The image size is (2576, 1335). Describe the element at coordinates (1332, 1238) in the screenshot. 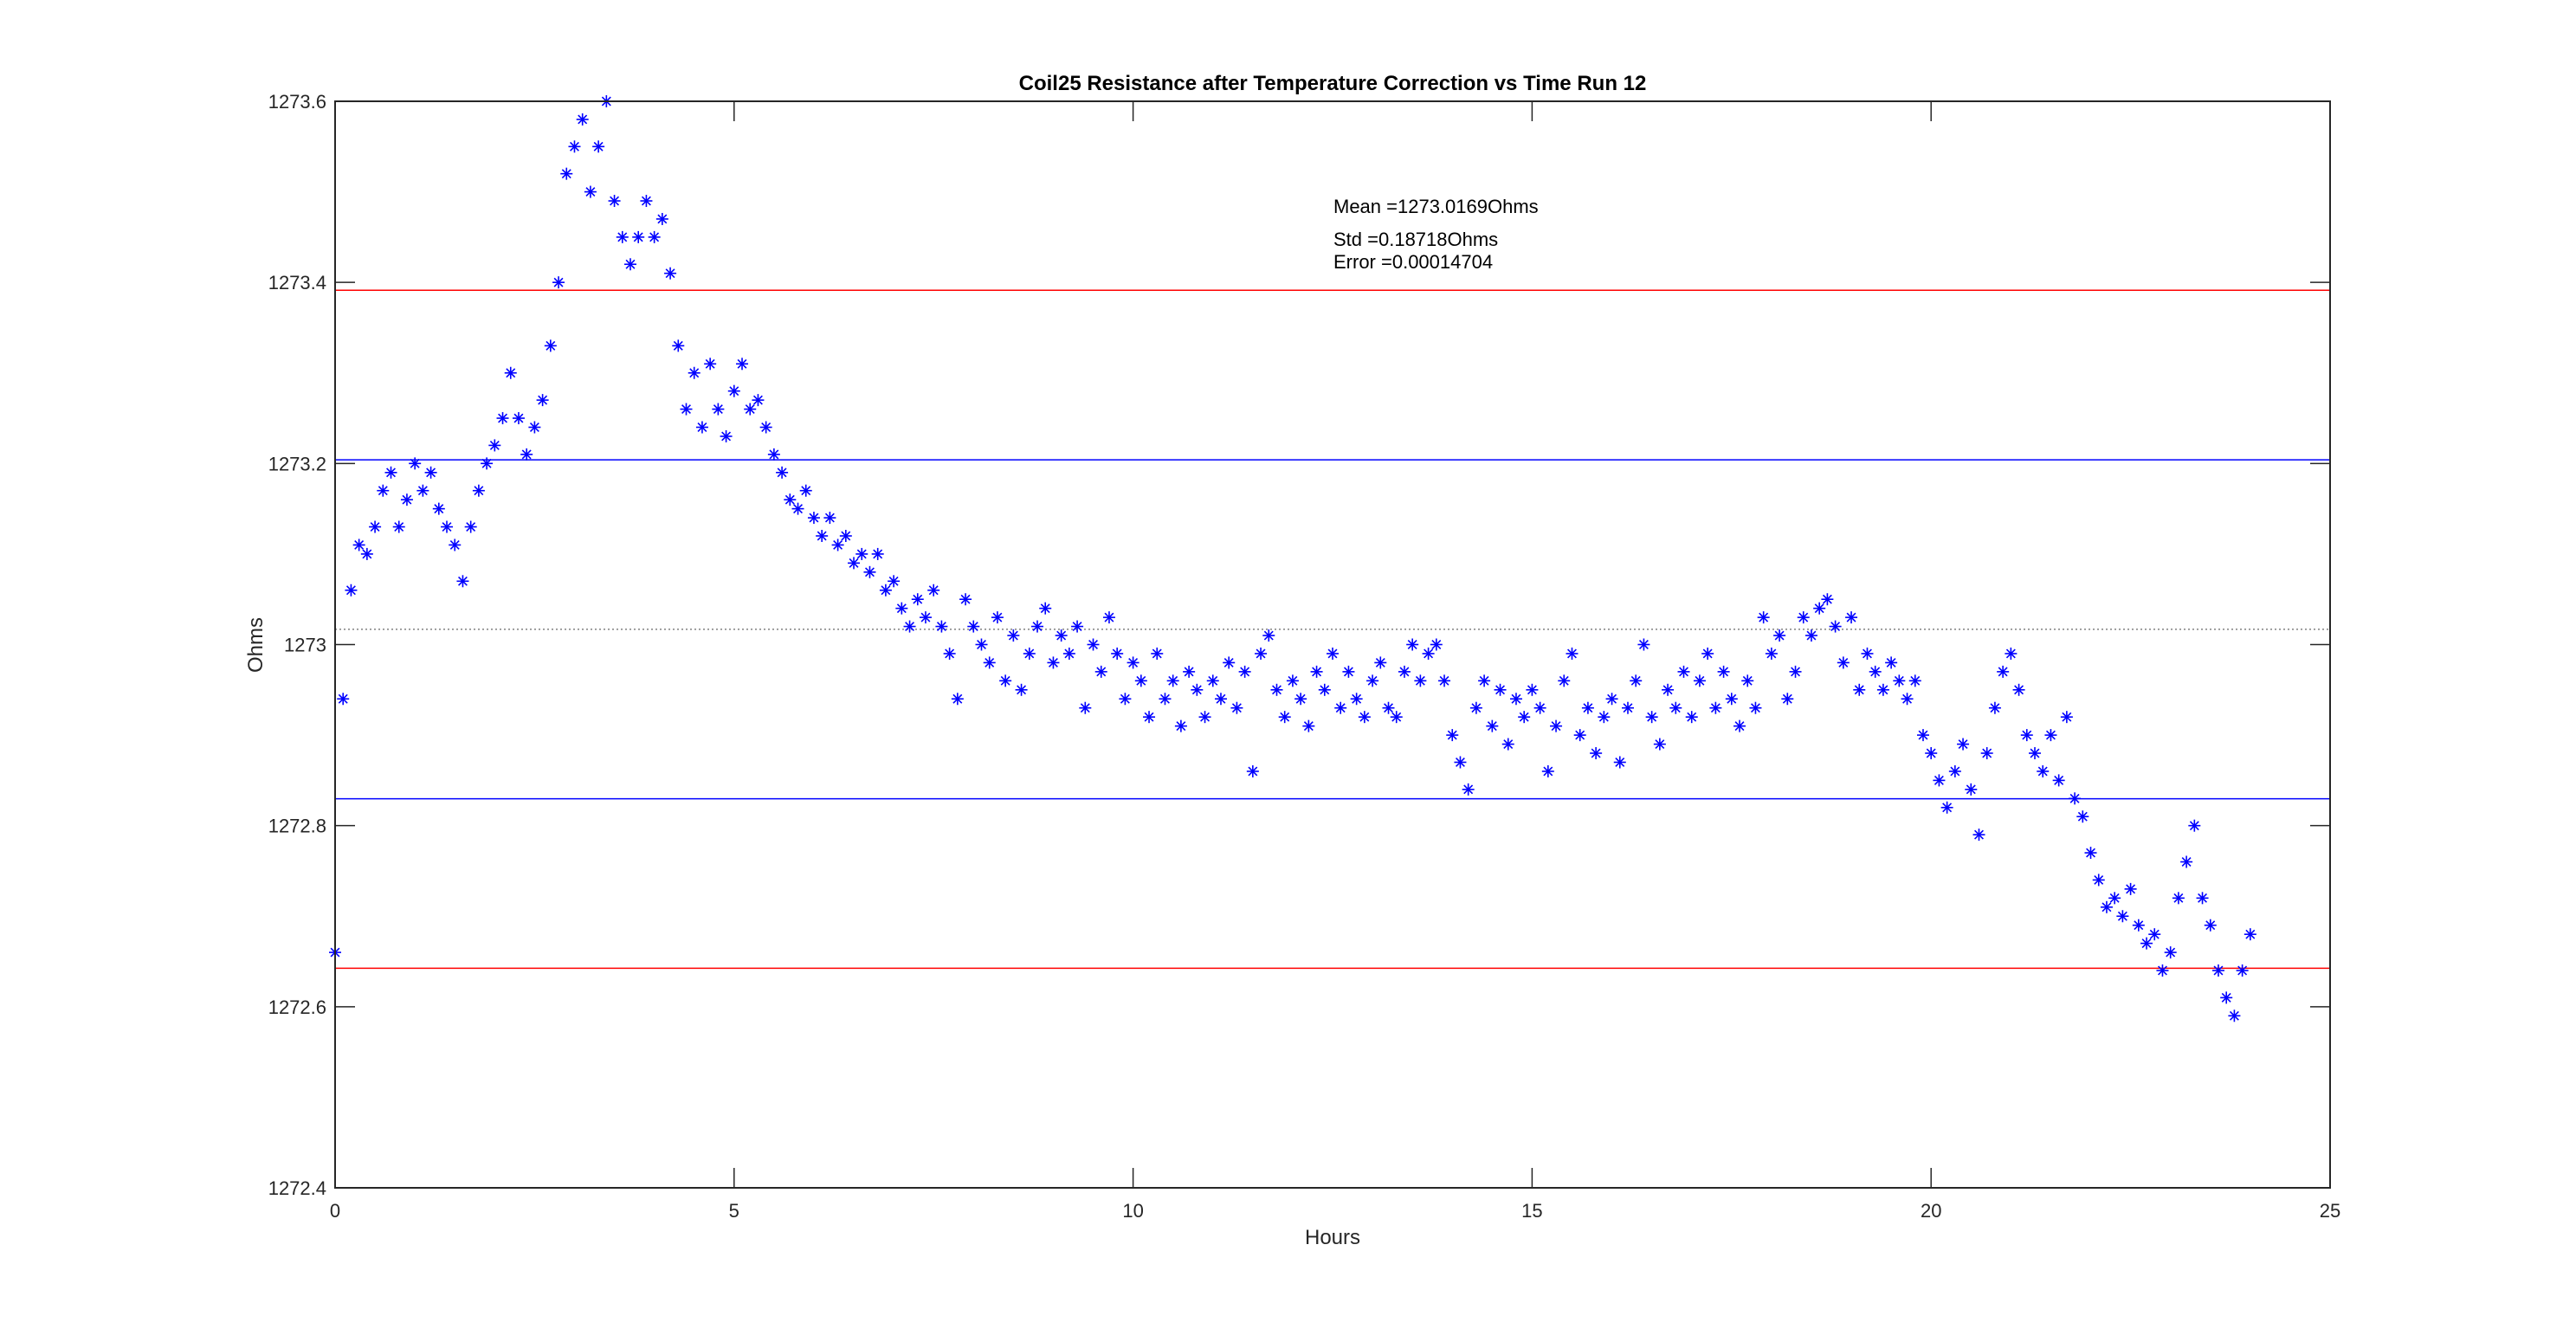

I see `x-axis-label: Hours` at that location.